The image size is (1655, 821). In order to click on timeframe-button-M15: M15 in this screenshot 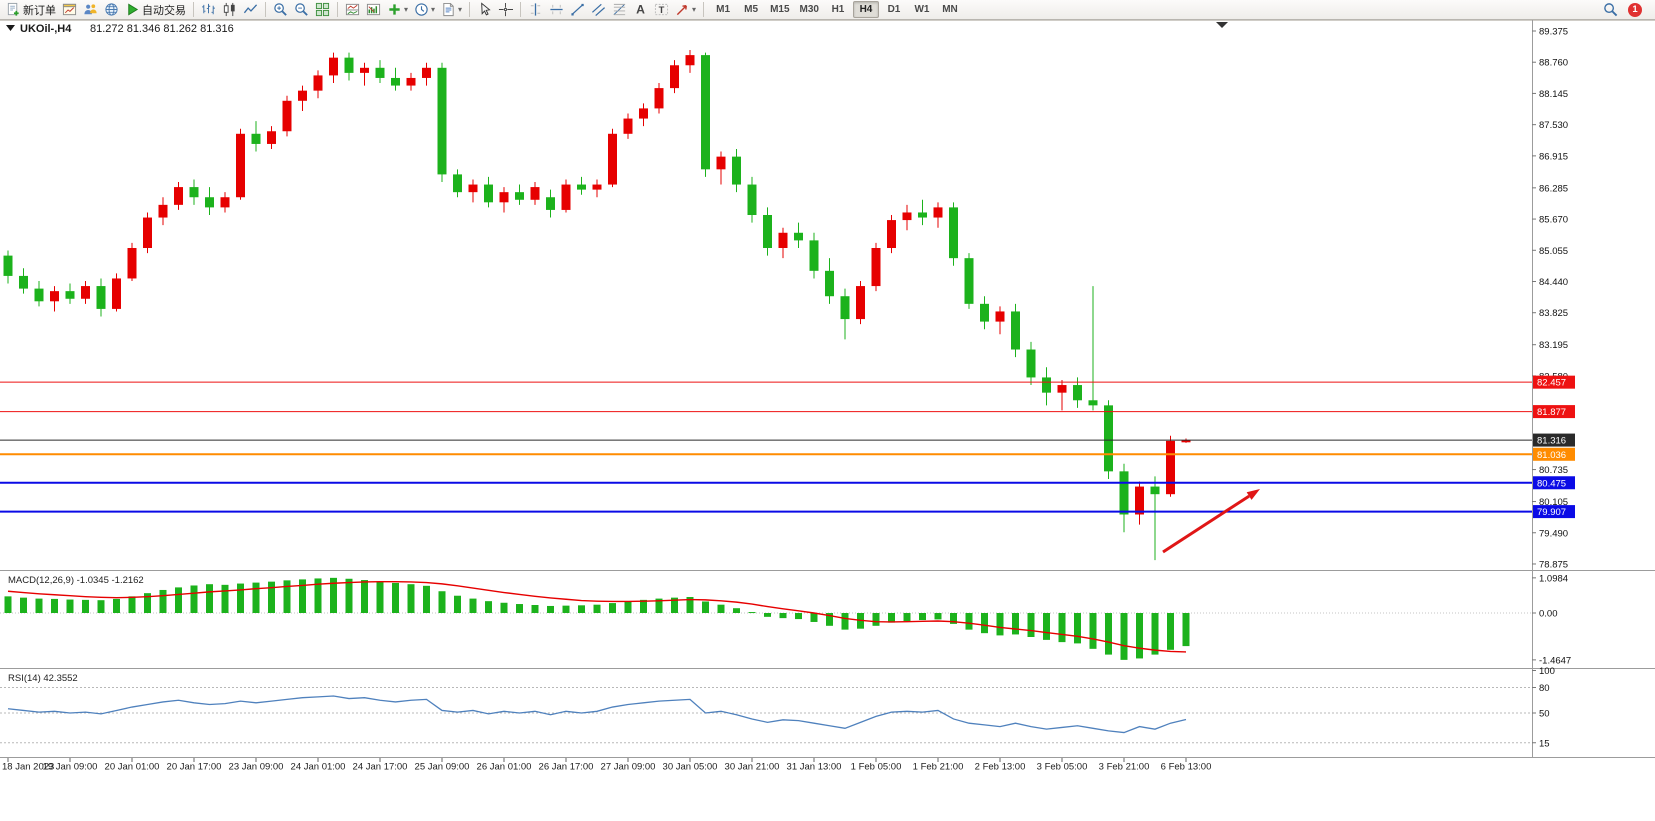, I will do `click(780, 9)`.